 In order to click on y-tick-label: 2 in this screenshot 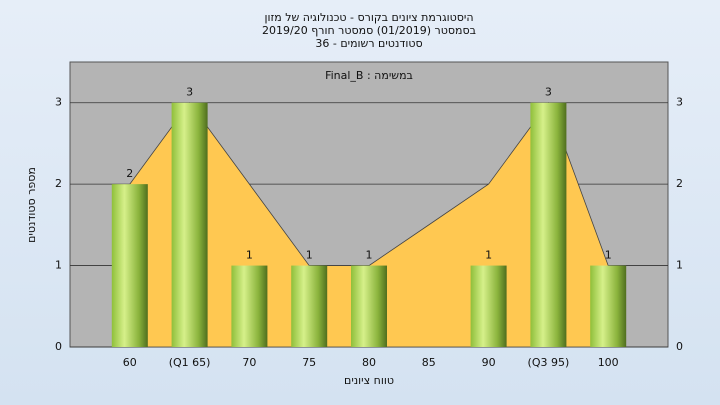, I will do `click(58, 183)`.